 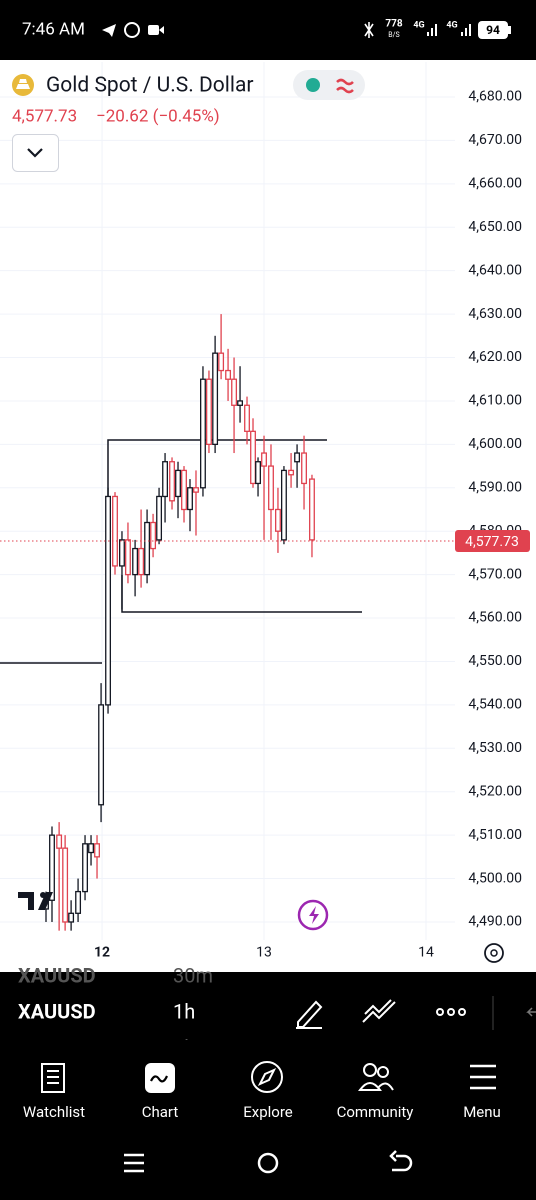 What do you see at coordinates (309, 1014) in the screenshot?
I see `draw-tool-icon` at bounding box center [309, 1014].